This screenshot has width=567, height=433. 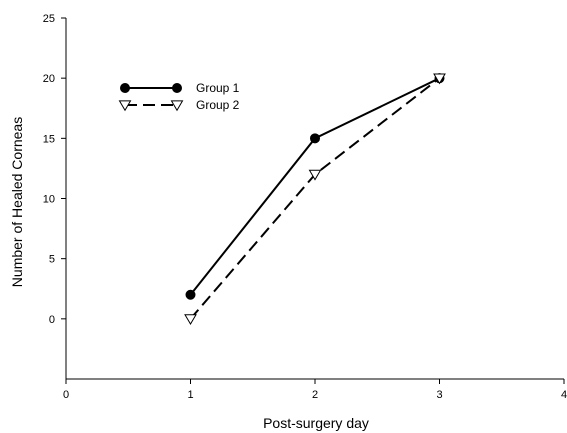 What do you see at coordinates (17, 202) in the screenshot?
I see `y-axis-label: Number of Healed Corneas` at bounding box center [17, 202].